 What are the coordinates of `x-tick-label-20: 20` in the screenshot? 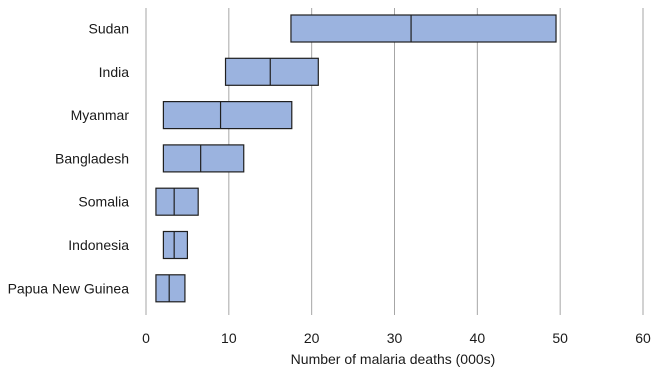 It's located at (312, 338).